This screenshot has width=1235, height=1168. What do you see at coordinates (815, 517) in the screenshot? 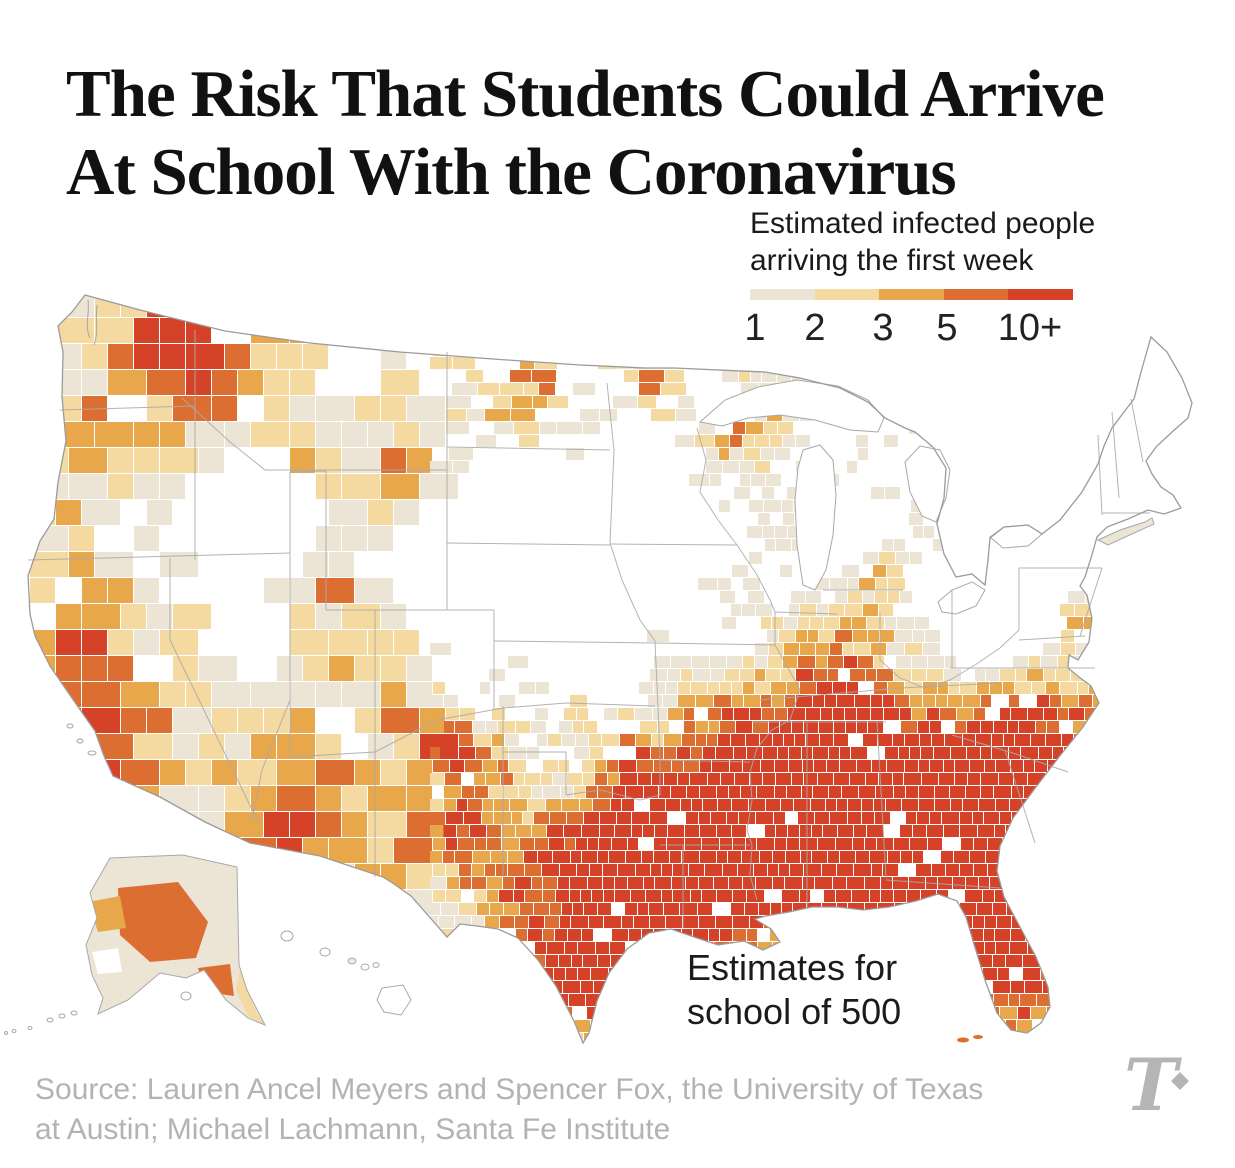
I see `lake-michigan` at bounding box center [815, 517].